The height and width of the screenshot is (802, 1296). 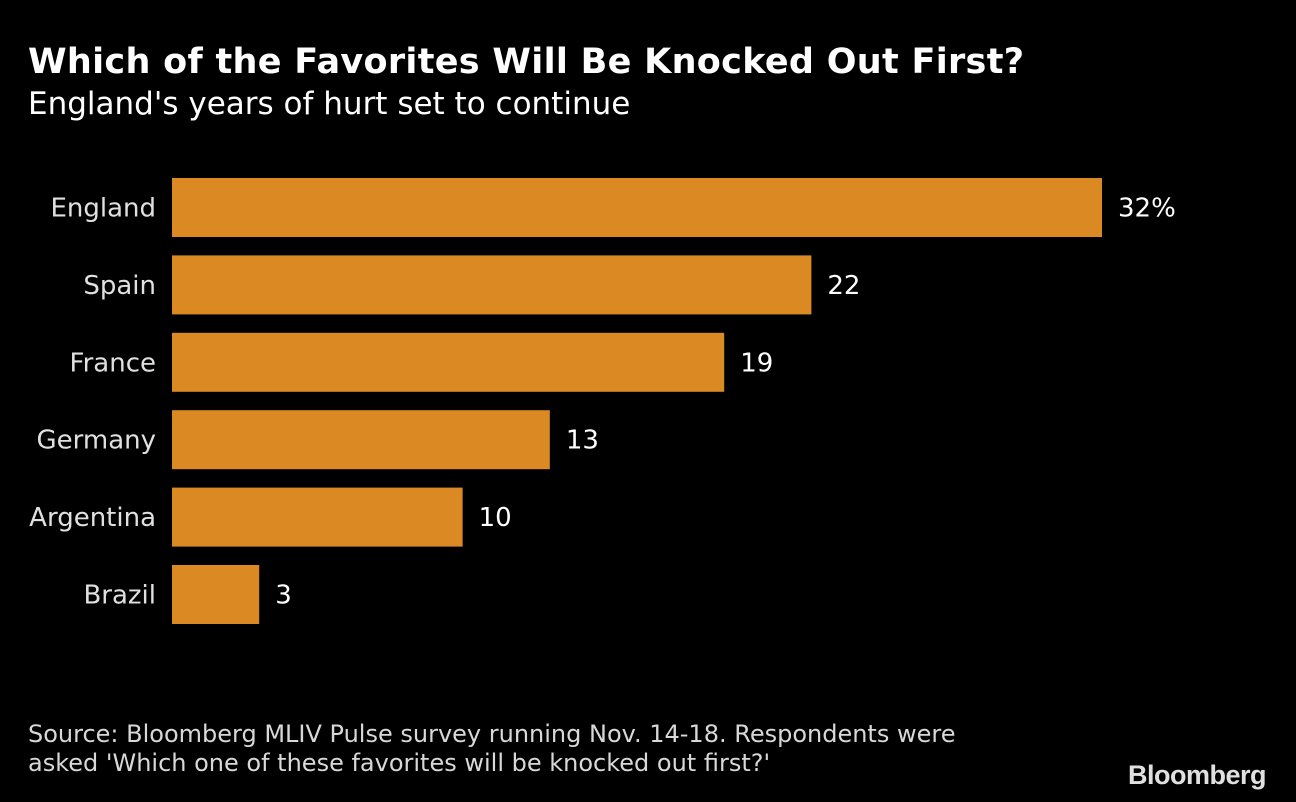 I want to click on bar-argentina, so click(x=317, y=517).